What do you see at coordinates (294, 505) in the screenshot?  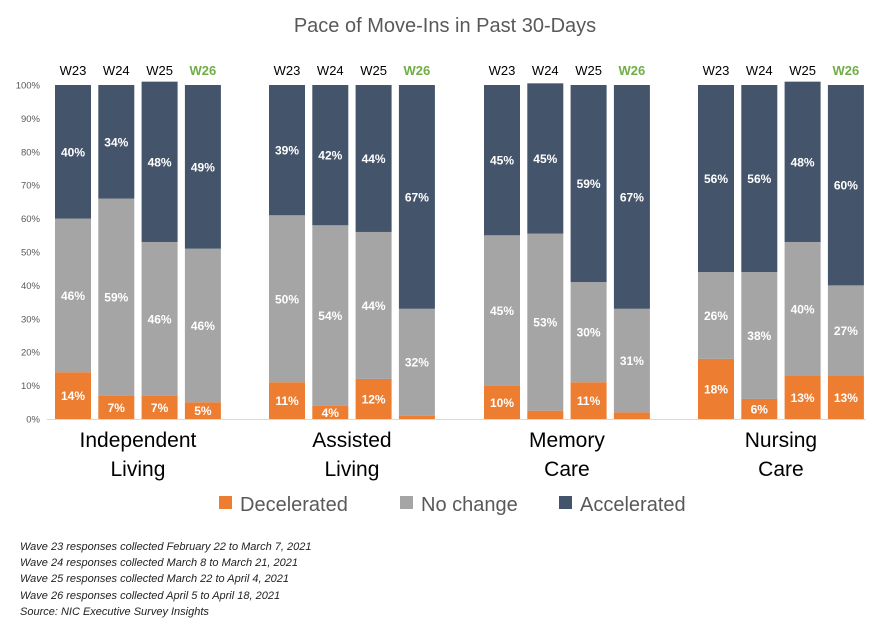 I see `legend-label: Decelerated` at bounding box center [294, 505].